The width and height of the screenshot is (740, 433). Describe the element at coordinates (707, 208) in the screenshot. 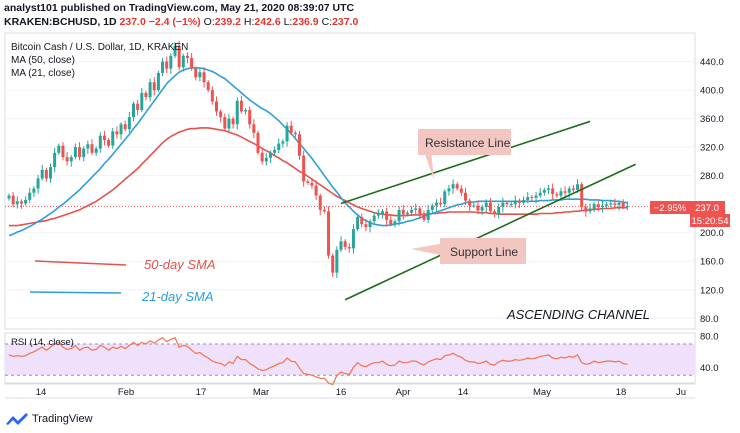

I see `price-tag-text: 237.0` at that location.